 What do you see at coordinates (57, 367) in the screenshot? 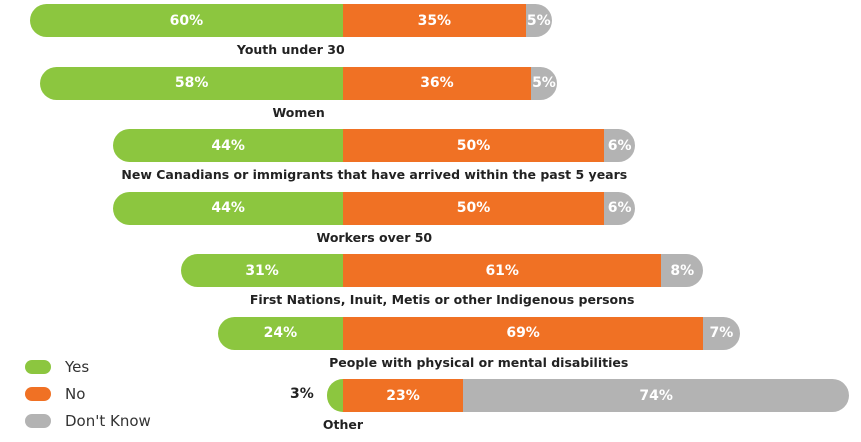
I see `legend-item: Yes` at bounding box center [57, 367].